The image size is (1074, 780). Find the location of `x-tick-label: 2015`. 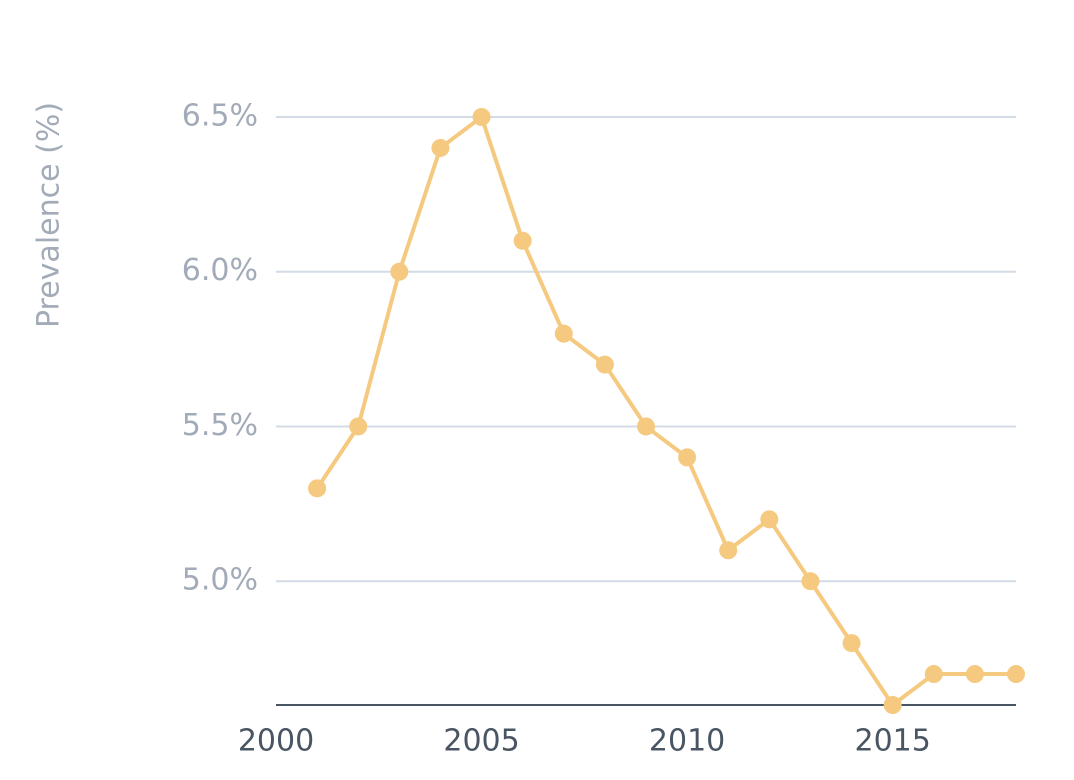

x-tick-label: 2015 is located at coordinates (892, 741).